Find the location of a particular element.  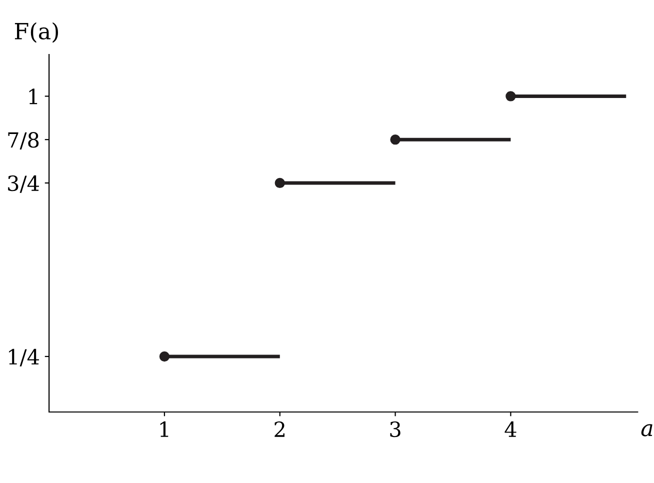

x-axis-title: a is located at coordinates (646, 430).